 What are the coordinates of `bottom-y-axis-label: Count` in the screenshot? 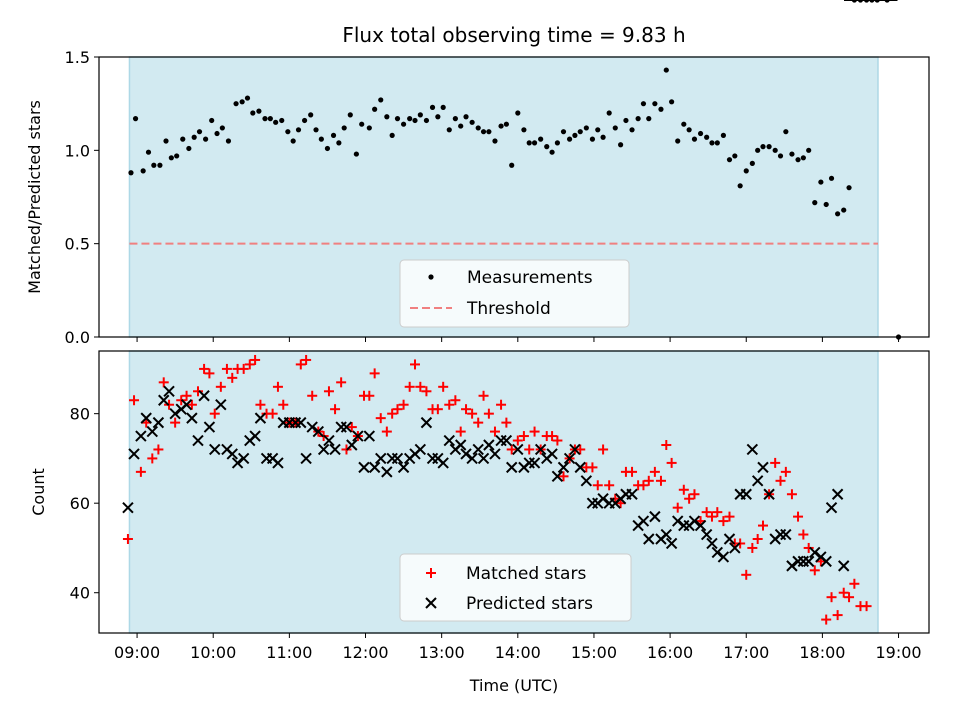 It's located at (38, 492).